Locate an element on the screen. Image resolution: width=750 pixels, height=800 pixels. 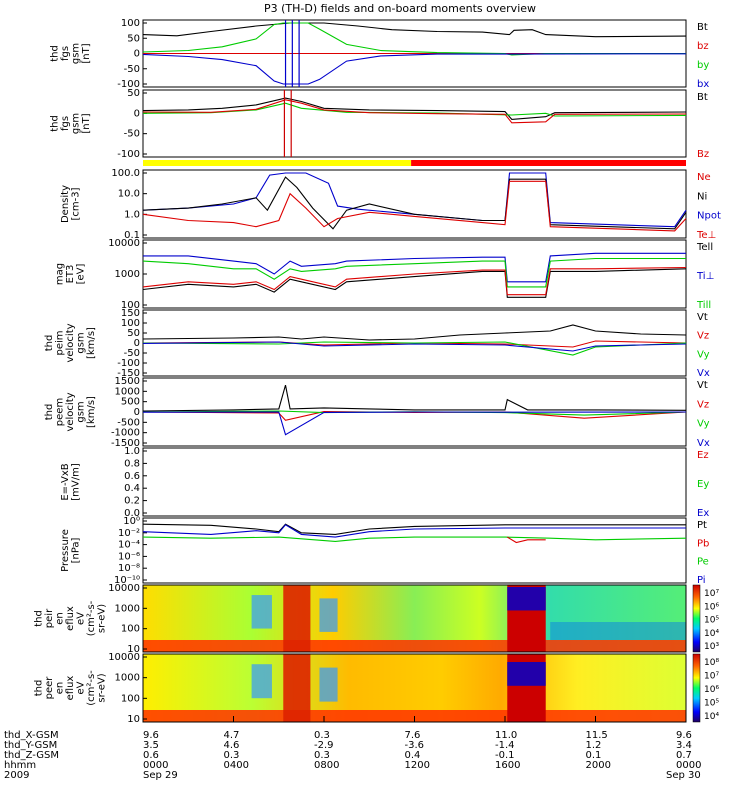
series-line-Ni is located at coordinates (414, 203).